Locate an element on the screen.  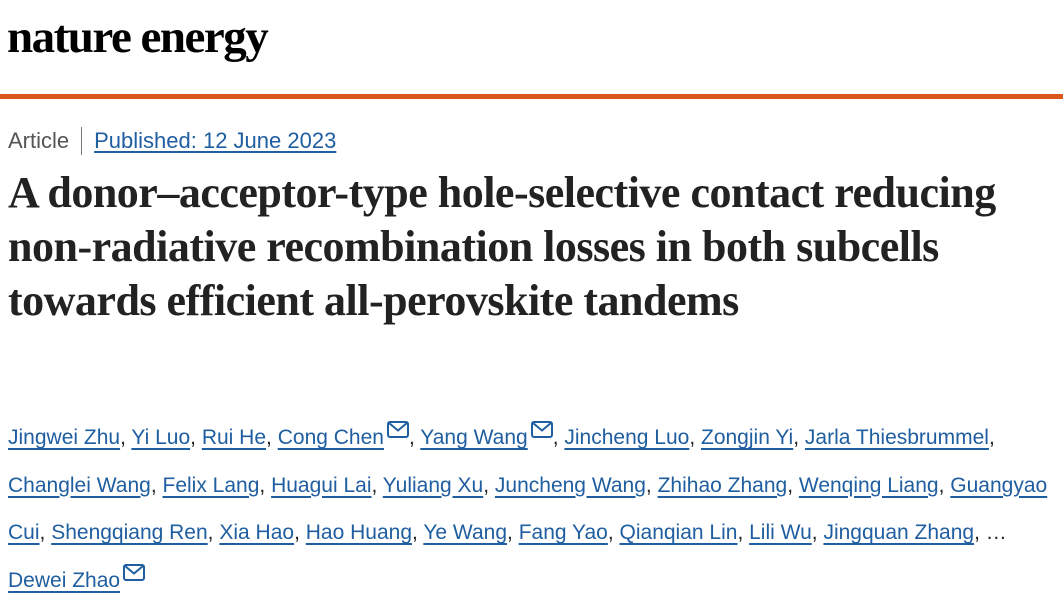
author-link: Fang Yao is located at coordinates (563, 532).